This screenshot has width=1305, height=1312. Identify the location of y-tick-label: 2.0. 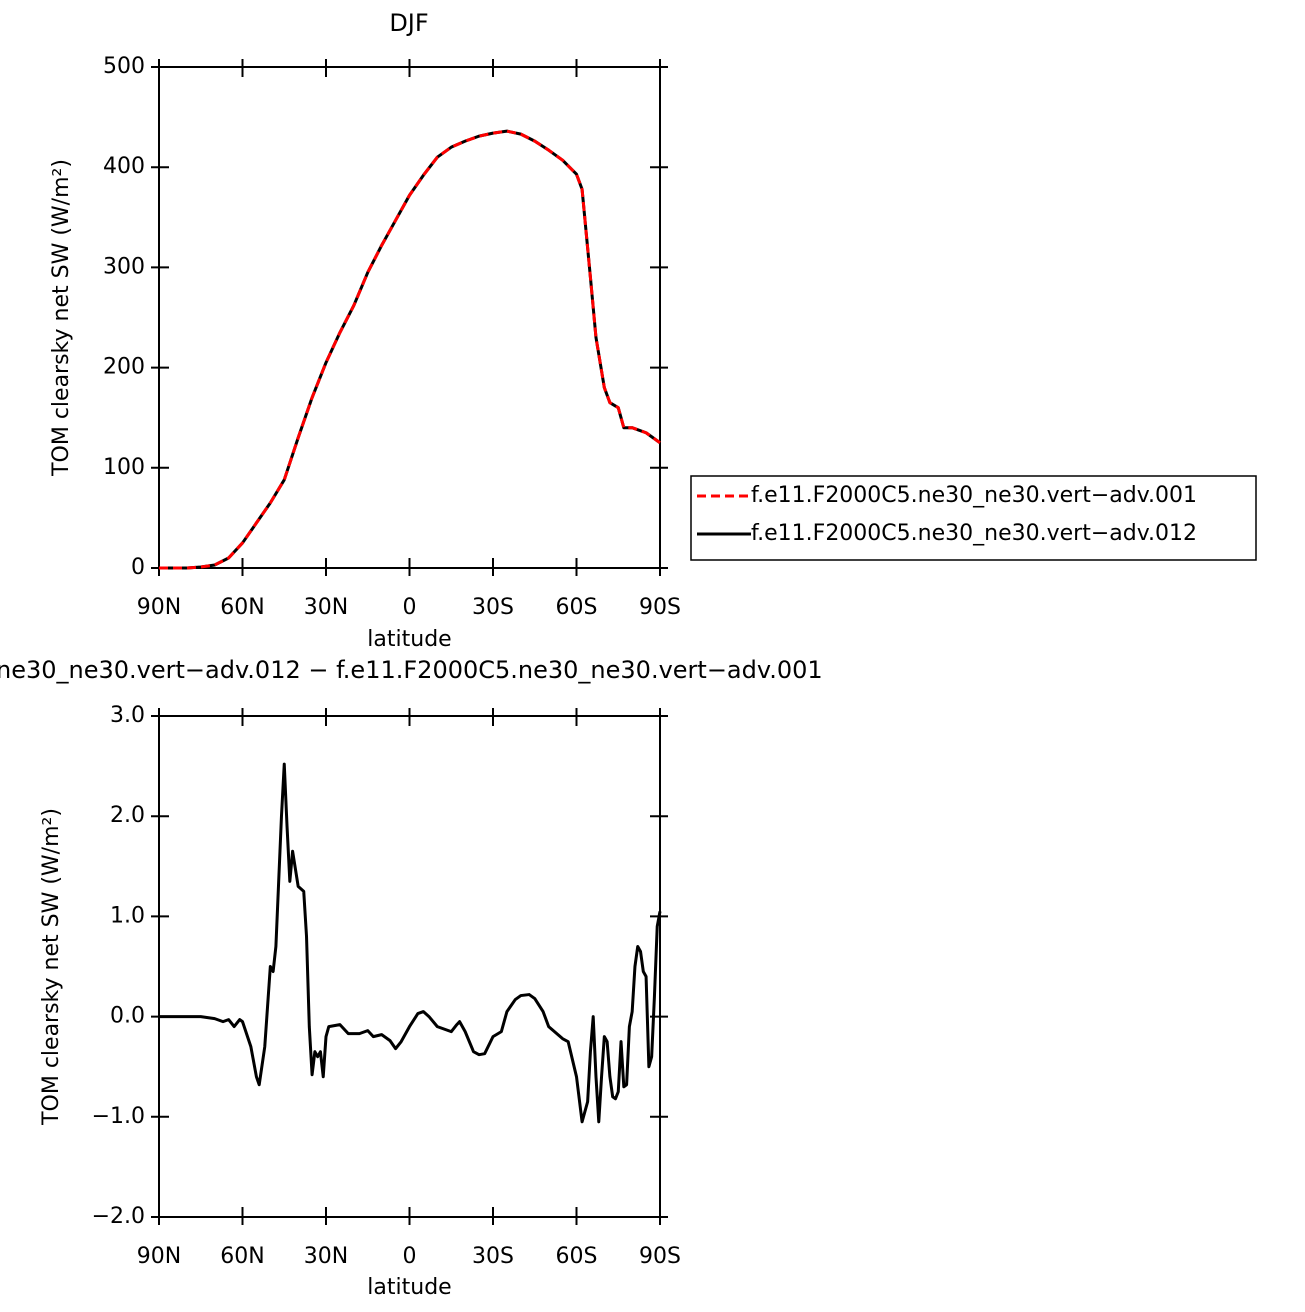
(127, 815).